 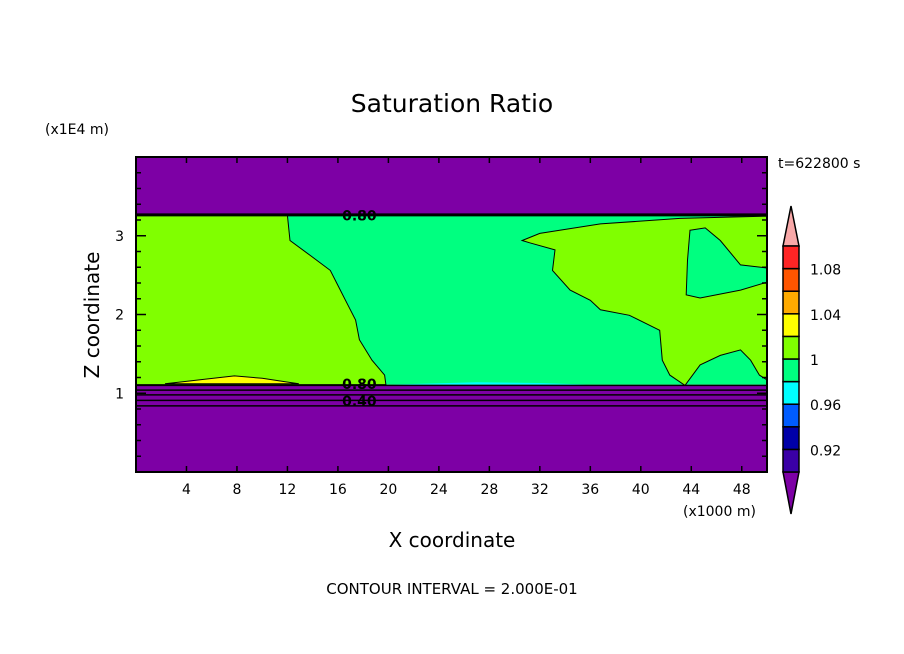 What do you see at coordinates (231, 380) in the screenshot?
I see `region-yellow-patch` at bounding box center [231, 380].